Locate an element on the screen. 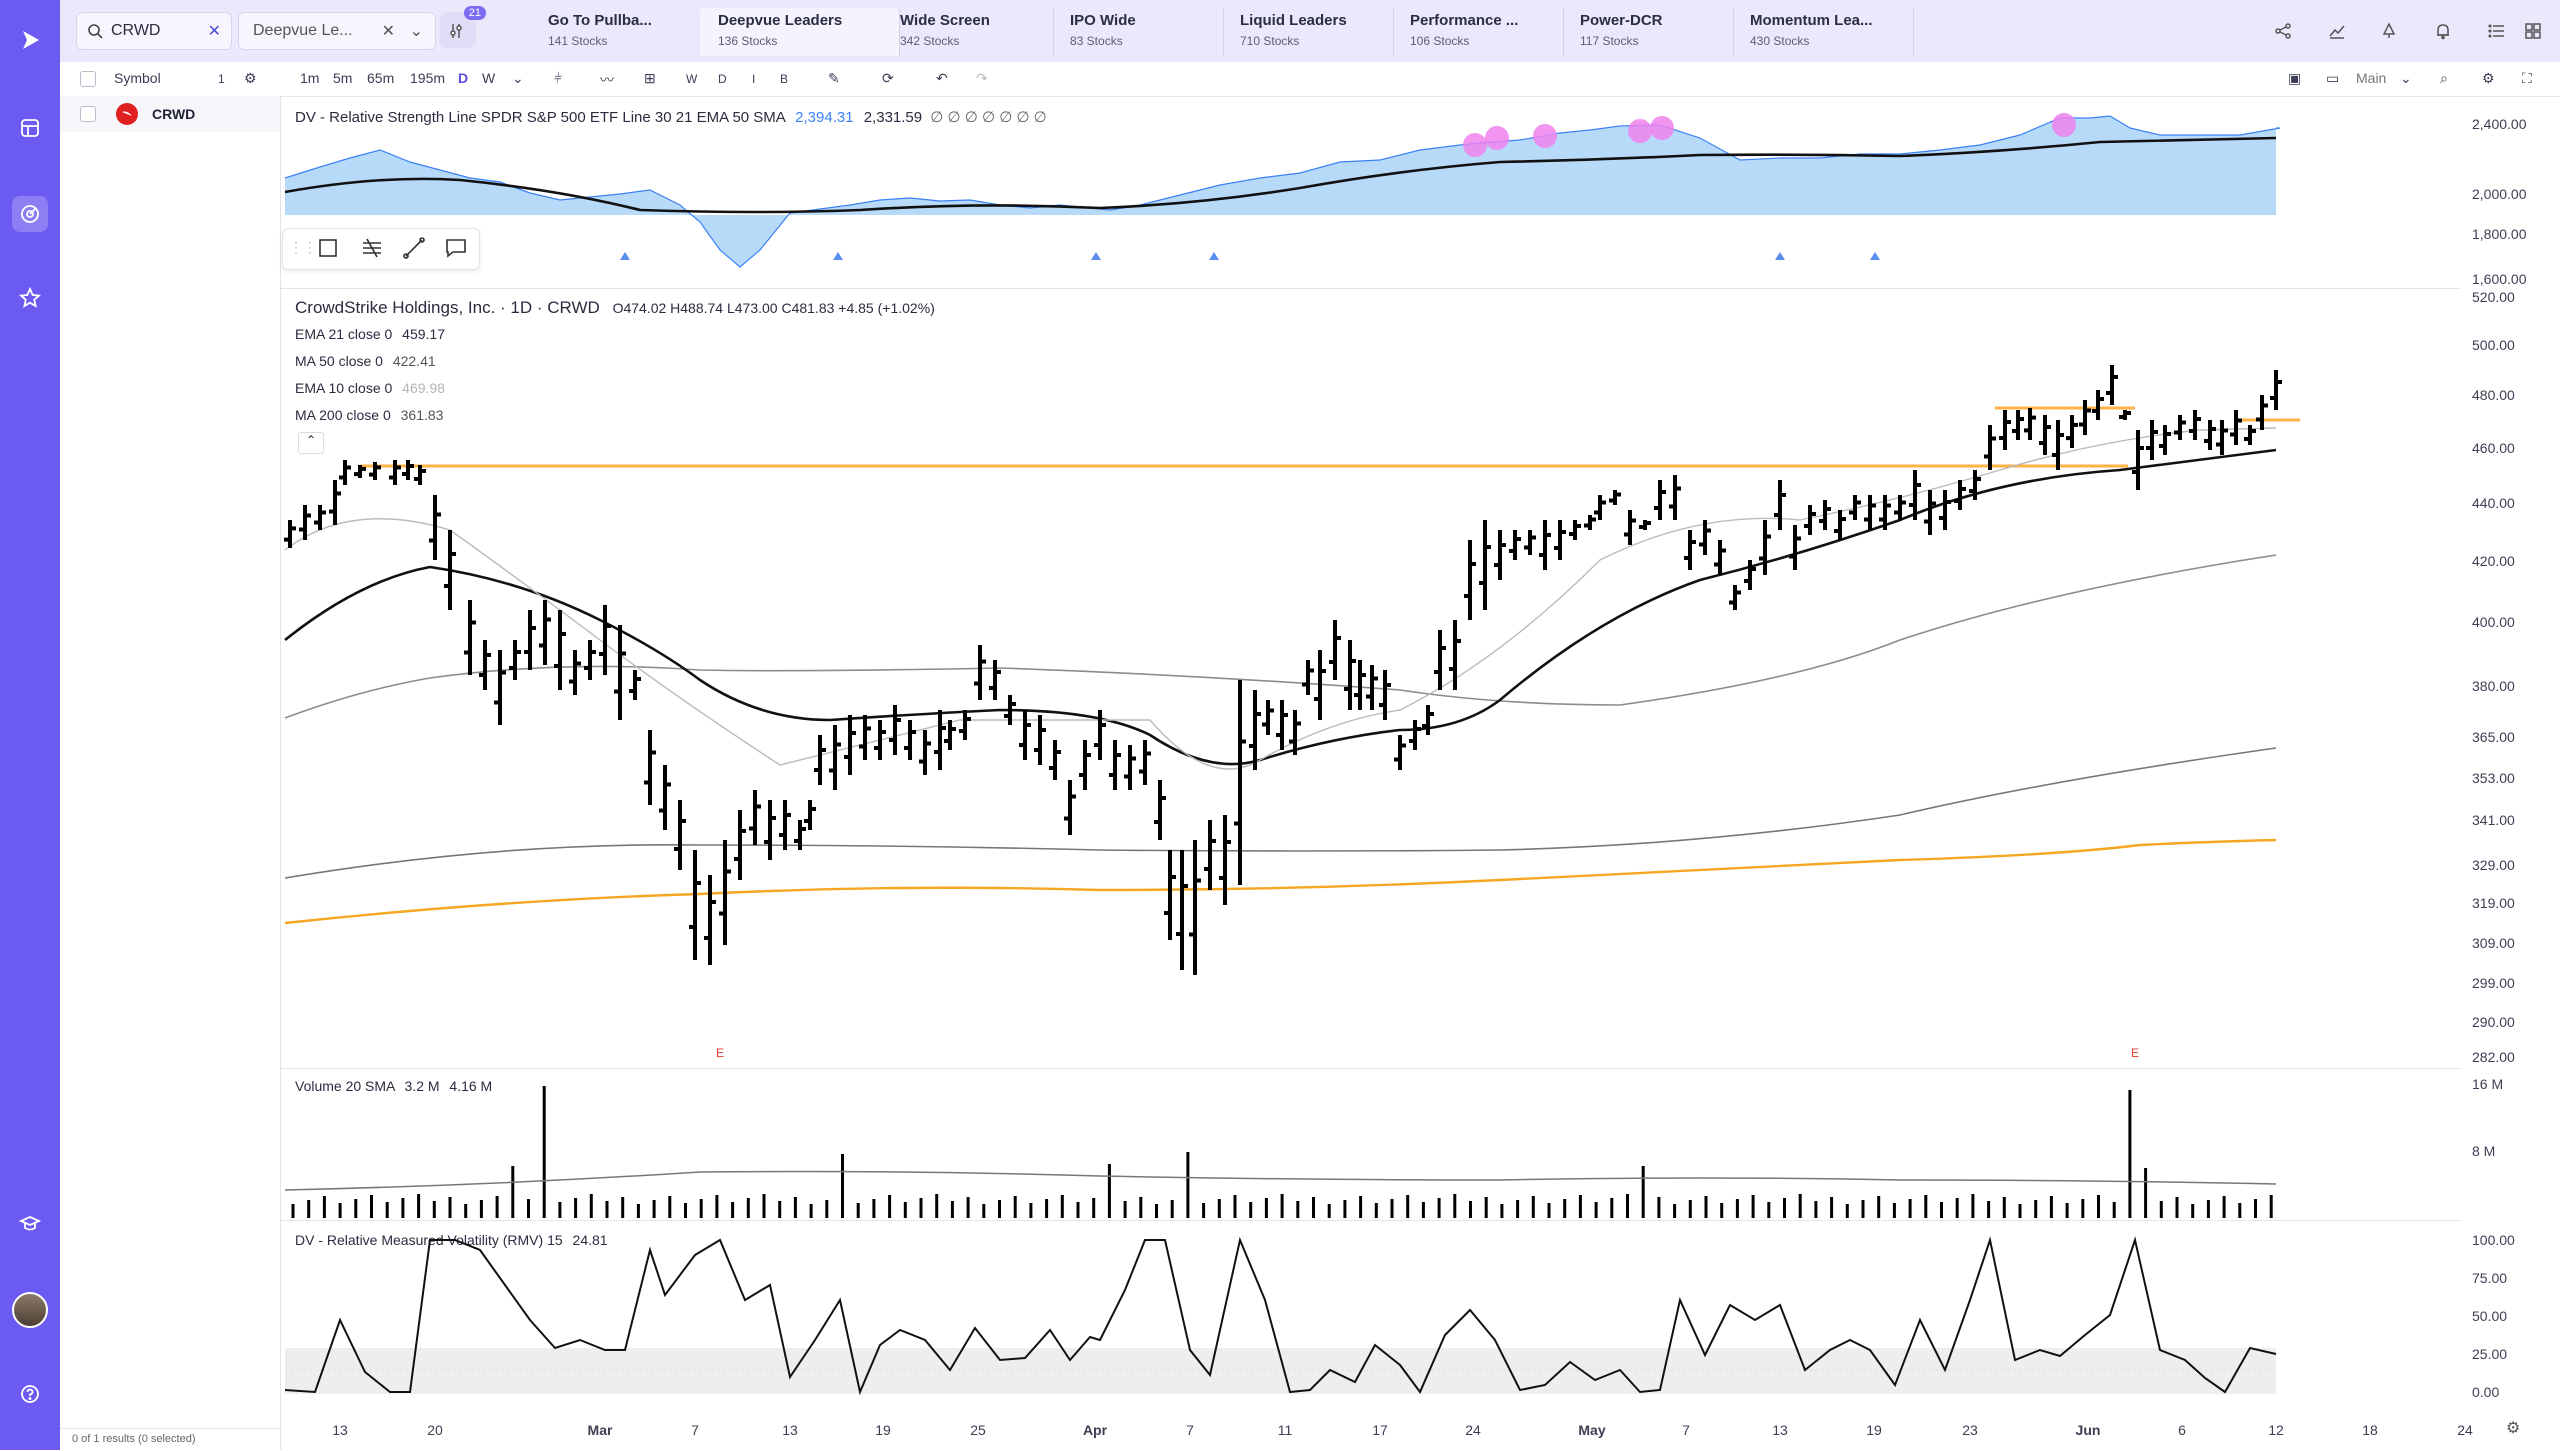 This screenshot has height=1451, width=2560. price-y-tick: 341.00 is located at coordinates (2493, 820).